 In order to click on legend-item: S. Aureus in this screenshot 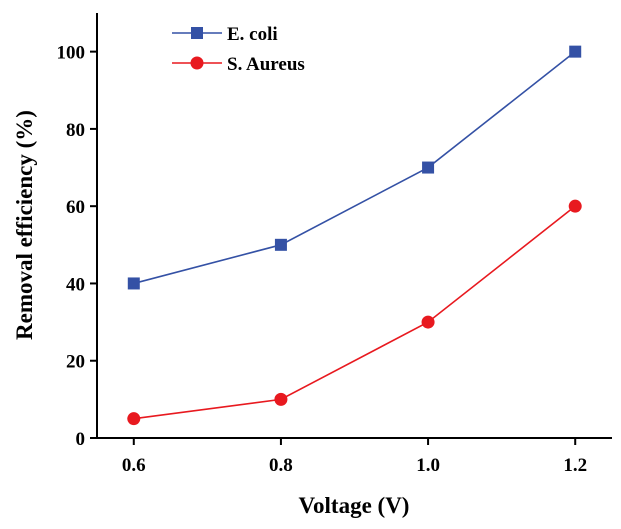, I will do `click(238, 64)`.